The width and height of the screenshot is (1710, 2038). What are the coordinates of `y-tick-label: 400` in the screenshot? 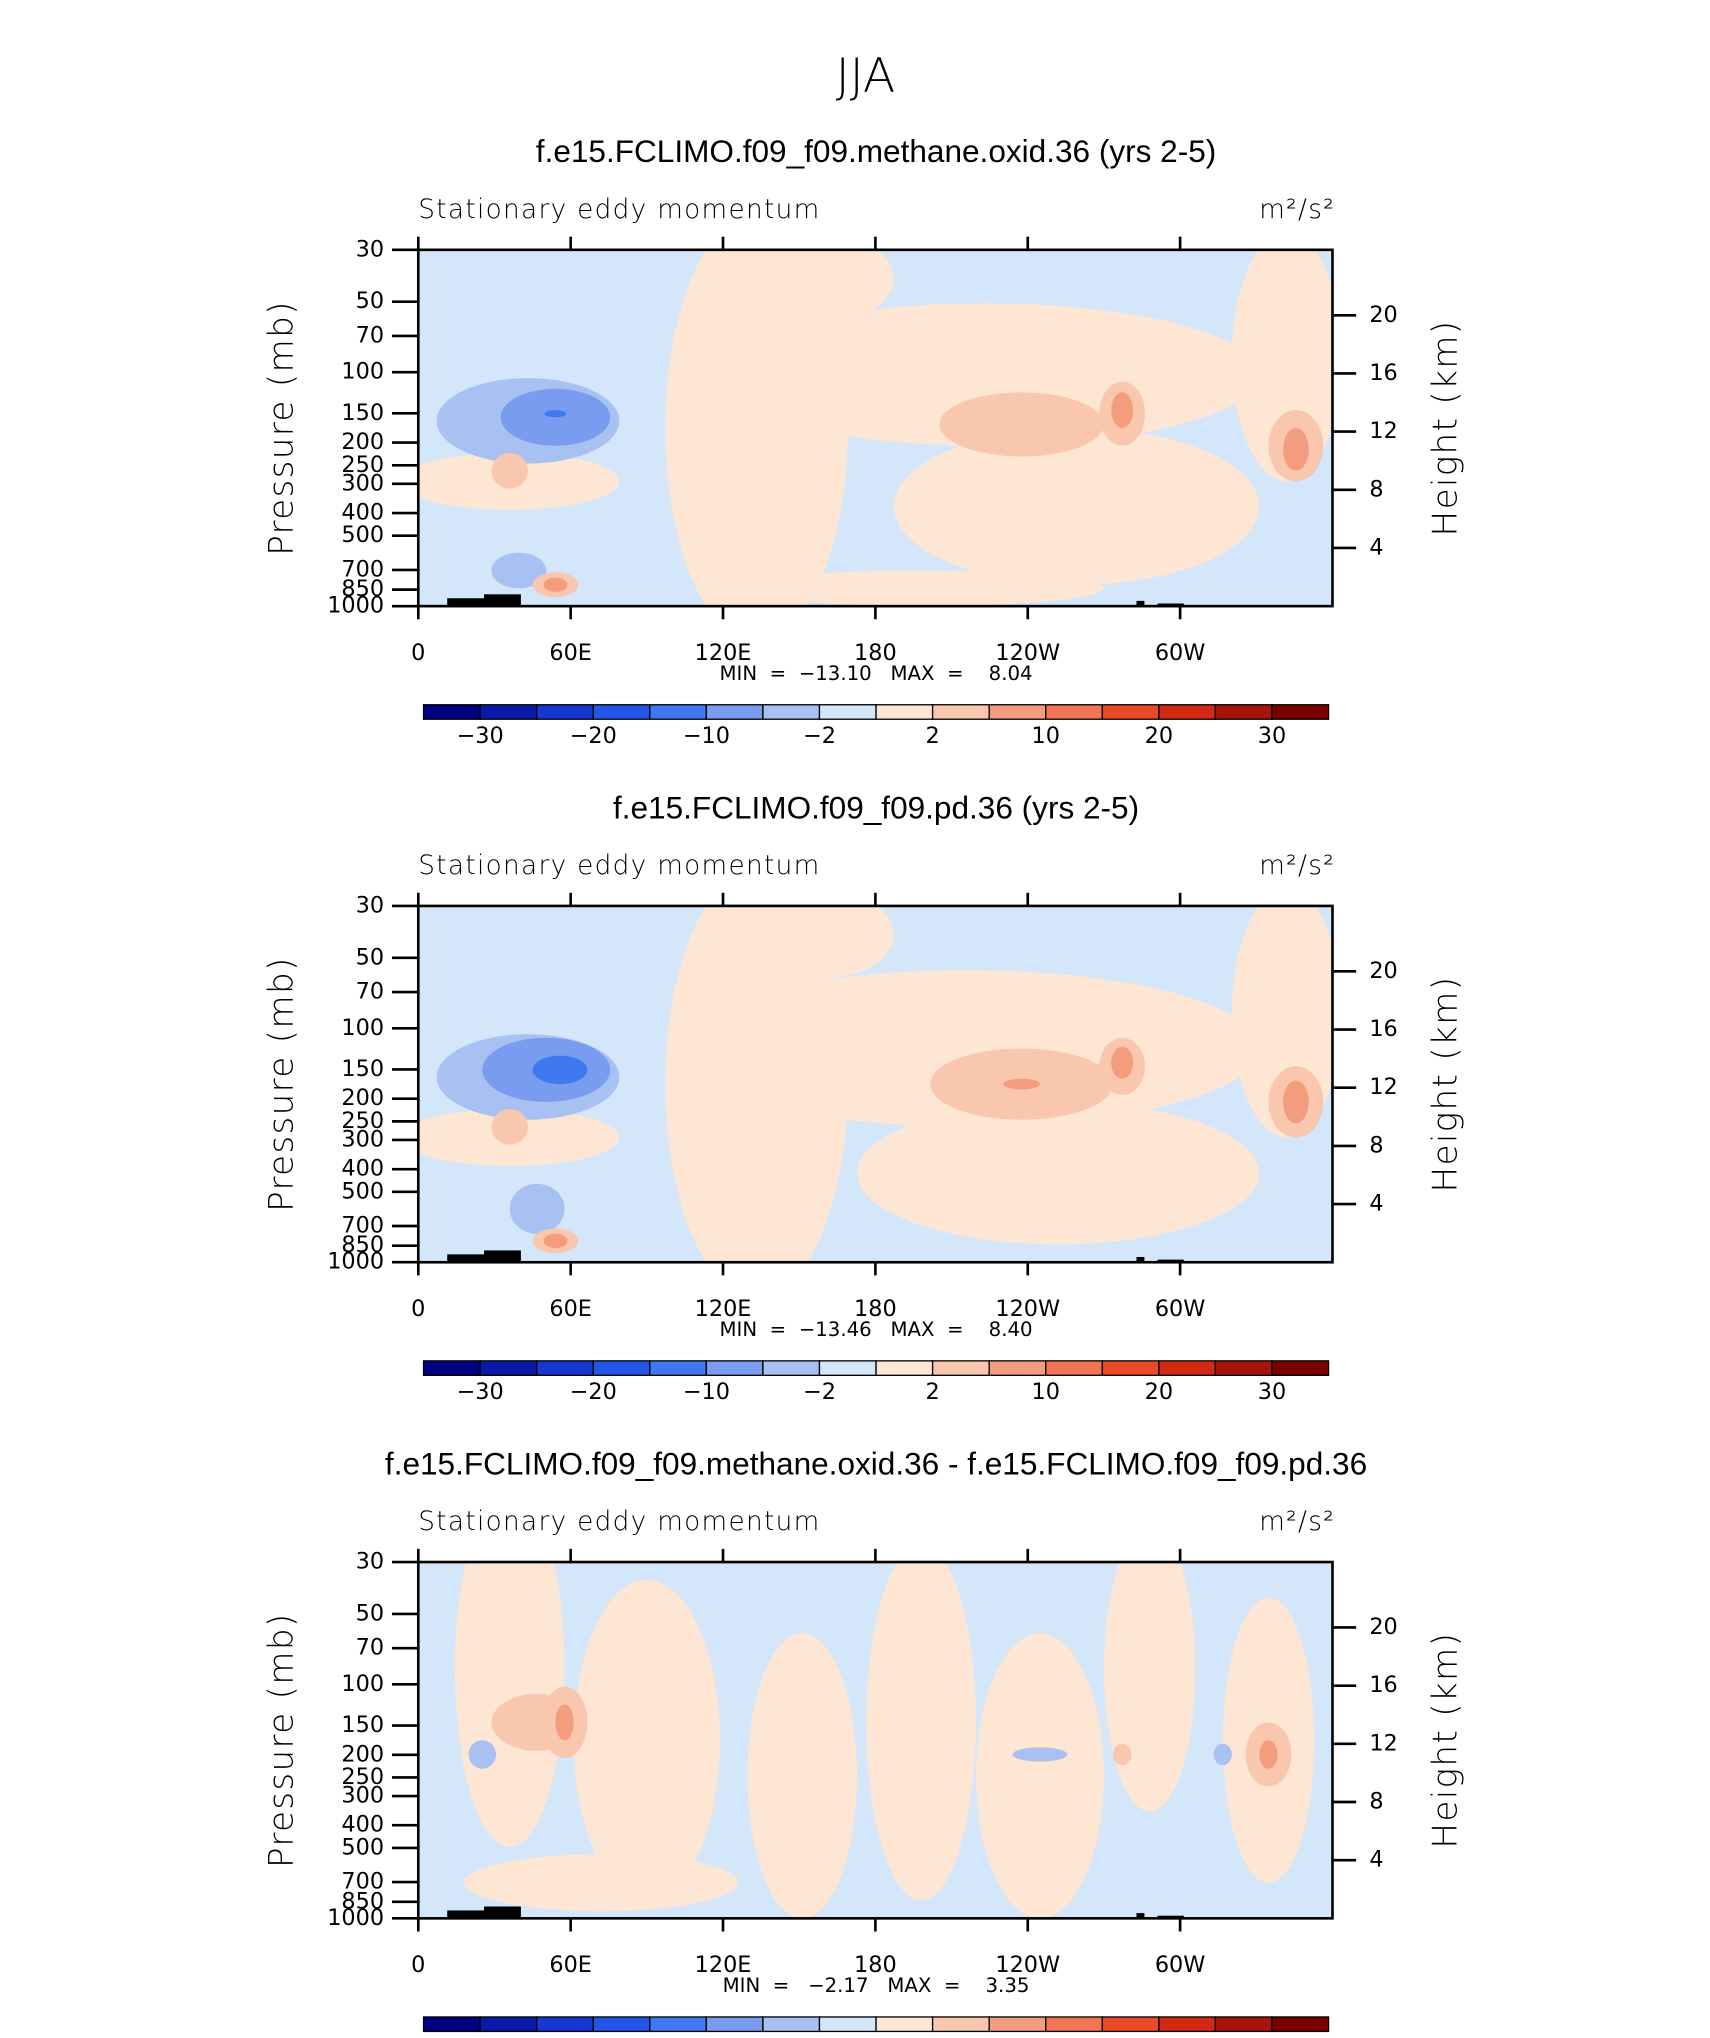 It's located at (362, 513).